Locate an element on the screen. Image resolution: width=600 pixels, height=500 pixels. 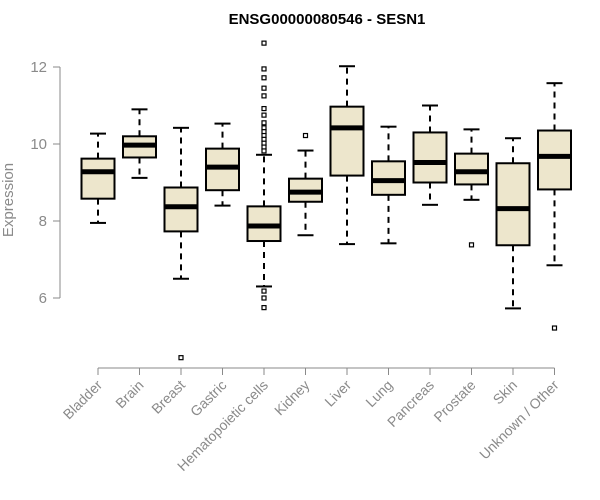
box-skin is located at coordinates (513, 223).